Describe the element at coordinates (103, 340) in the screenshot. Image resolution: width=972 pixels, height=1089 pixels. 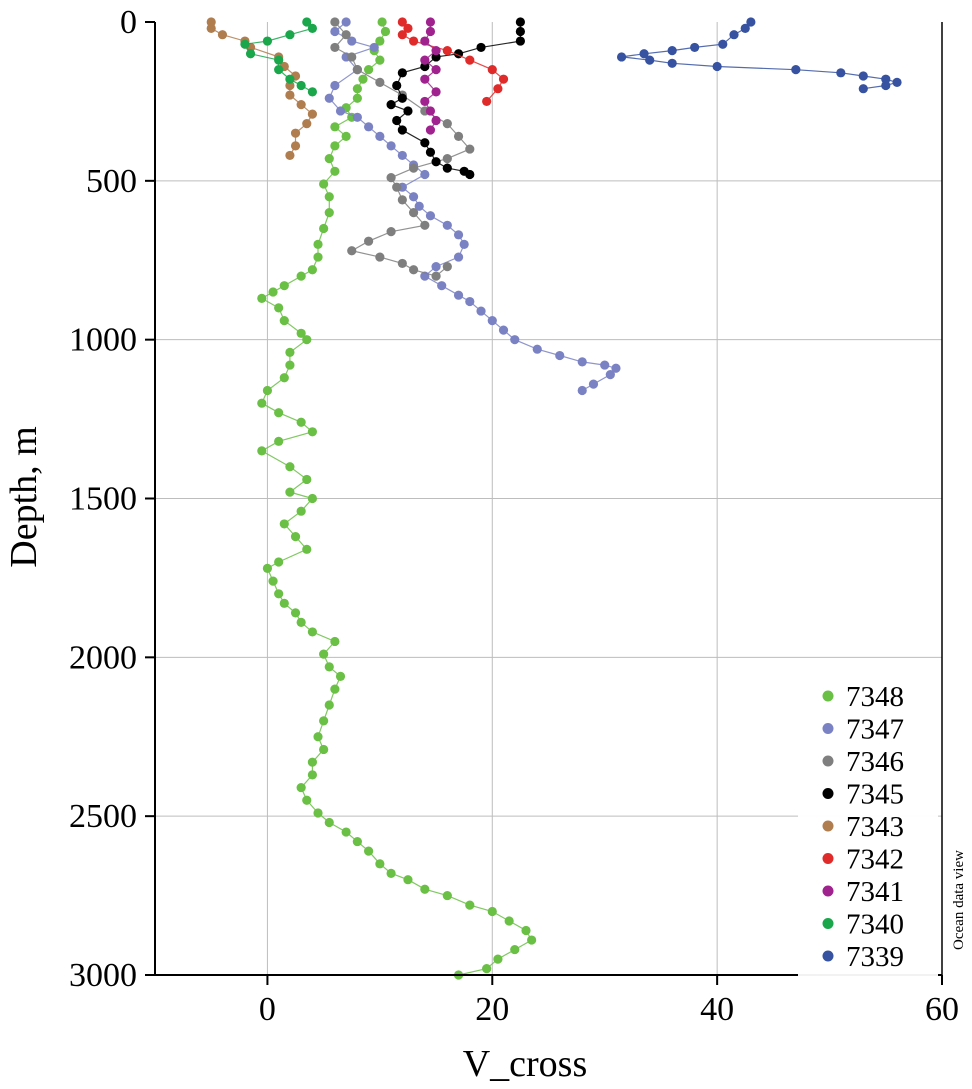
I see `y-tick-label: 1000` at that location.